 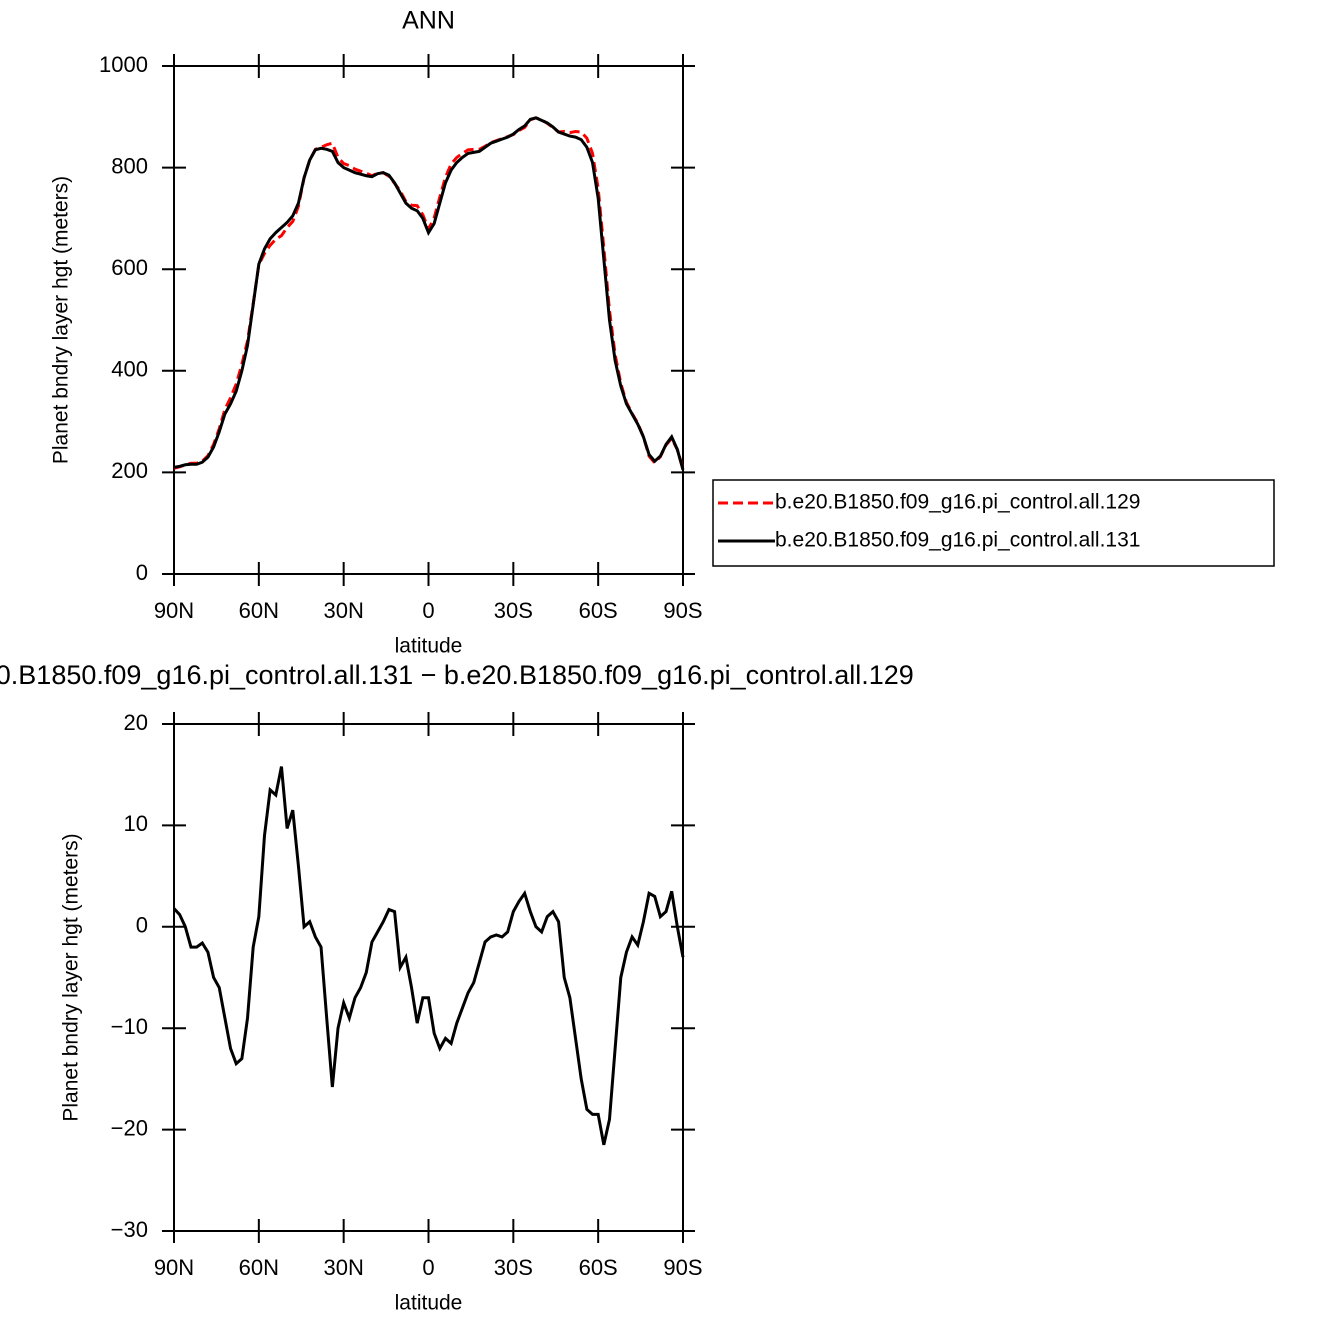 I want to click on y-tick-label: 400, so click(x=129, y=369).